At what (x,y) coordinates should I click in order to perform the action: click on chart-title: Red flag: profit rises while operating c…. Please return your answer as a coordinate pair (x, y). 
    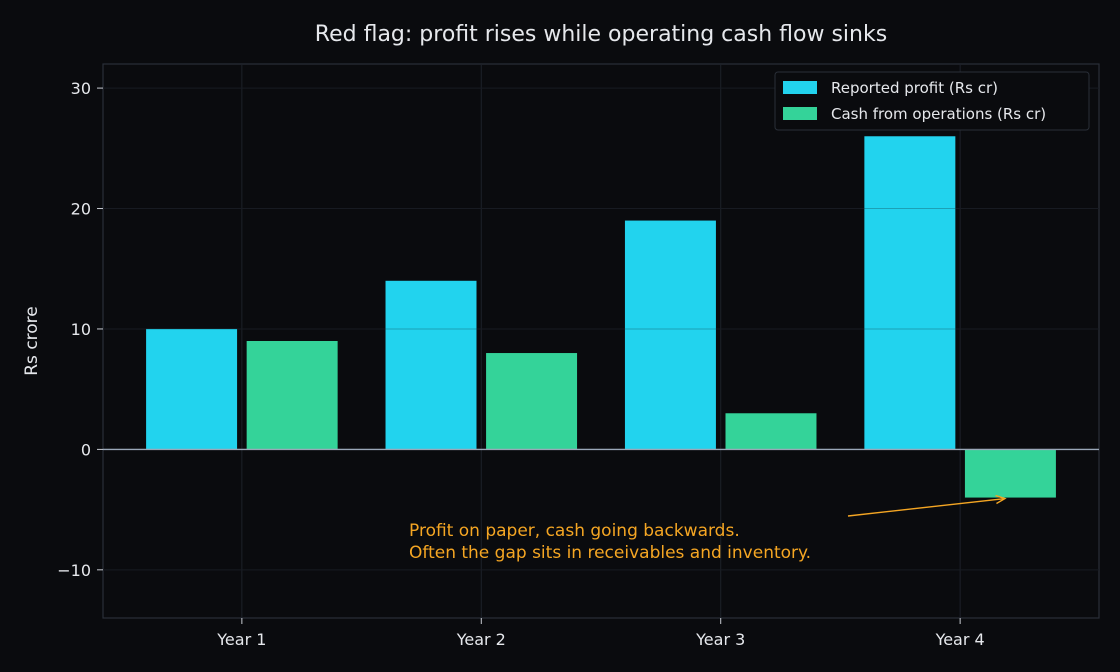
    Looking at the image, I should click on (601, 34).